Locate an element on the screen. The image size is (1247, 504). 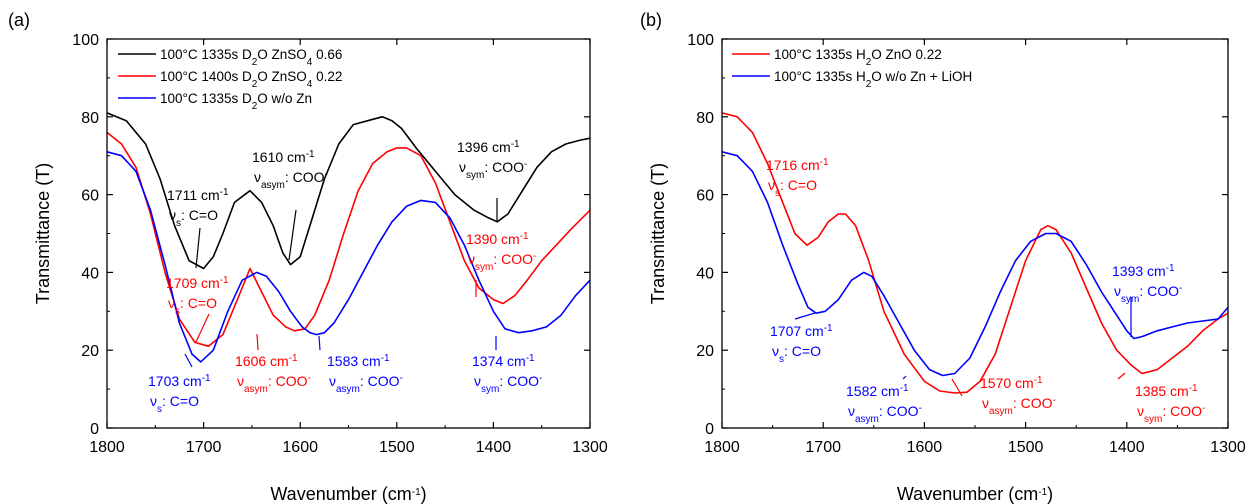
peak-wavenumber: 1374 cm-1 is located at coordinates (503, 361).